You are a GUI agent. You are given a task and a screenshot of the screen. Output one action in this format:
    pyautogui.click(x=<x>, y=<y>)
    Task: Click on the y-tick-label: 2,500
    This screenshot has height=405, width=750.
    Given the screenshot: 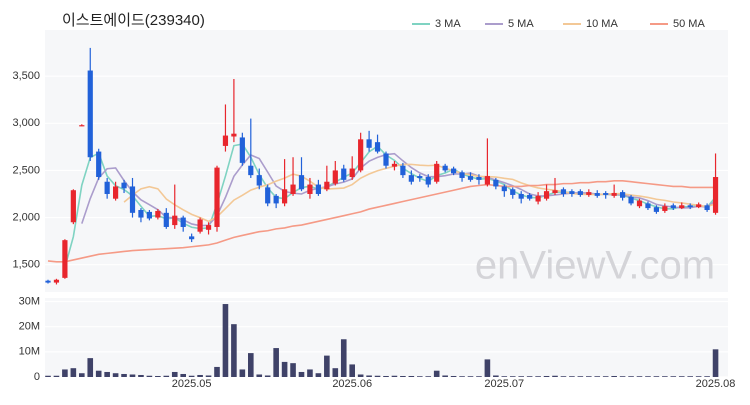 What is the action you would take?
    pyautogui.click(x=26, y=170)
    